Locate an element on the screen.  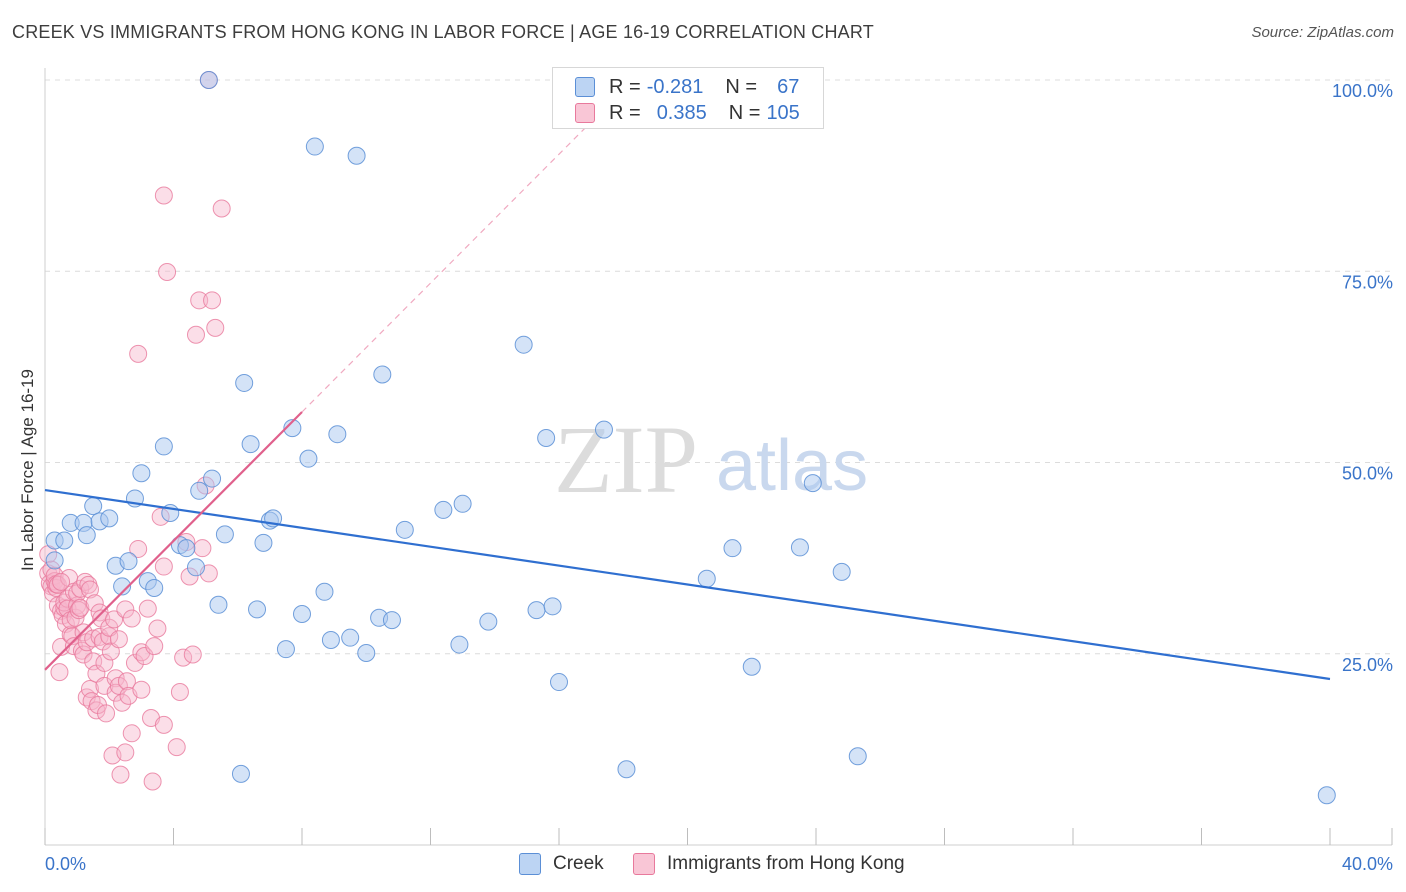
y-tick-label: 50.0% is located at coordinates (1367, 474).